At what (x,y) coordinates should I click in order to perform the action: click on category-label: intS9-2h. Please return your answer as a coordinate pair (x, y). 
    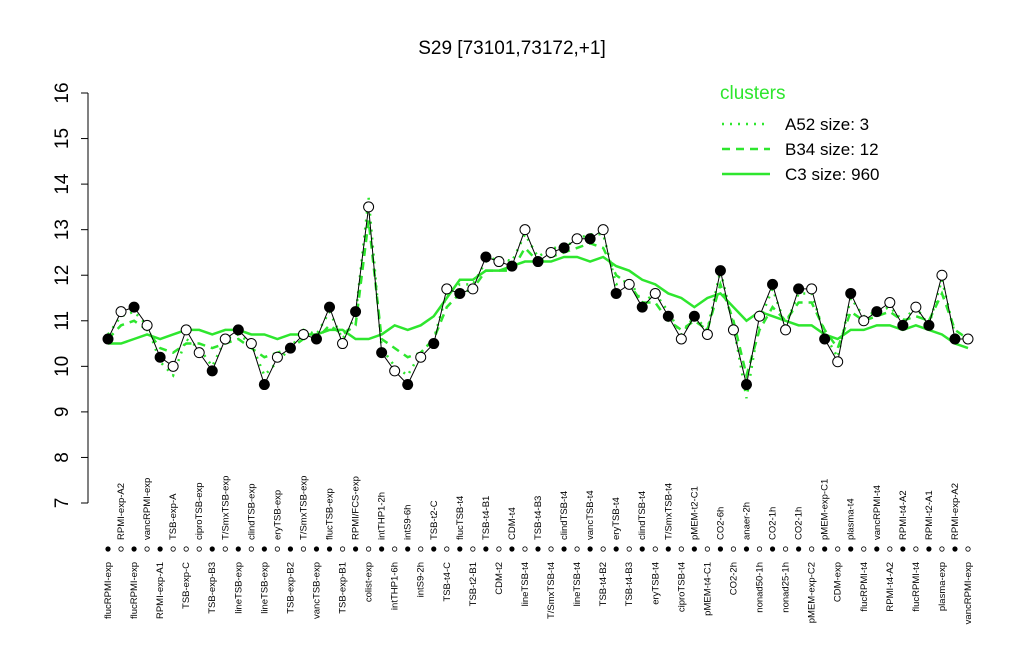
    Looking at the image, I should click on (421, 579).